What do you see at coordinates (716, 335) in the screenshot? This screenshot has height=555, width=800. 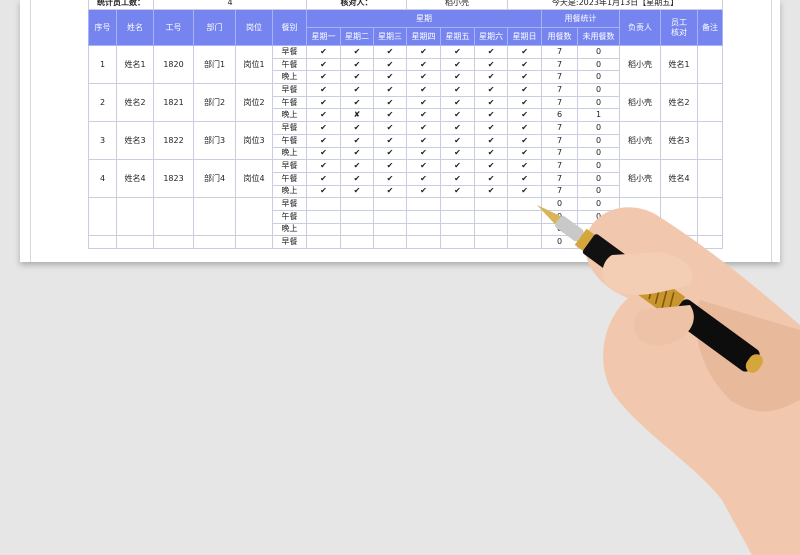 I see `pen-cap` at bounding box center [716, 335].